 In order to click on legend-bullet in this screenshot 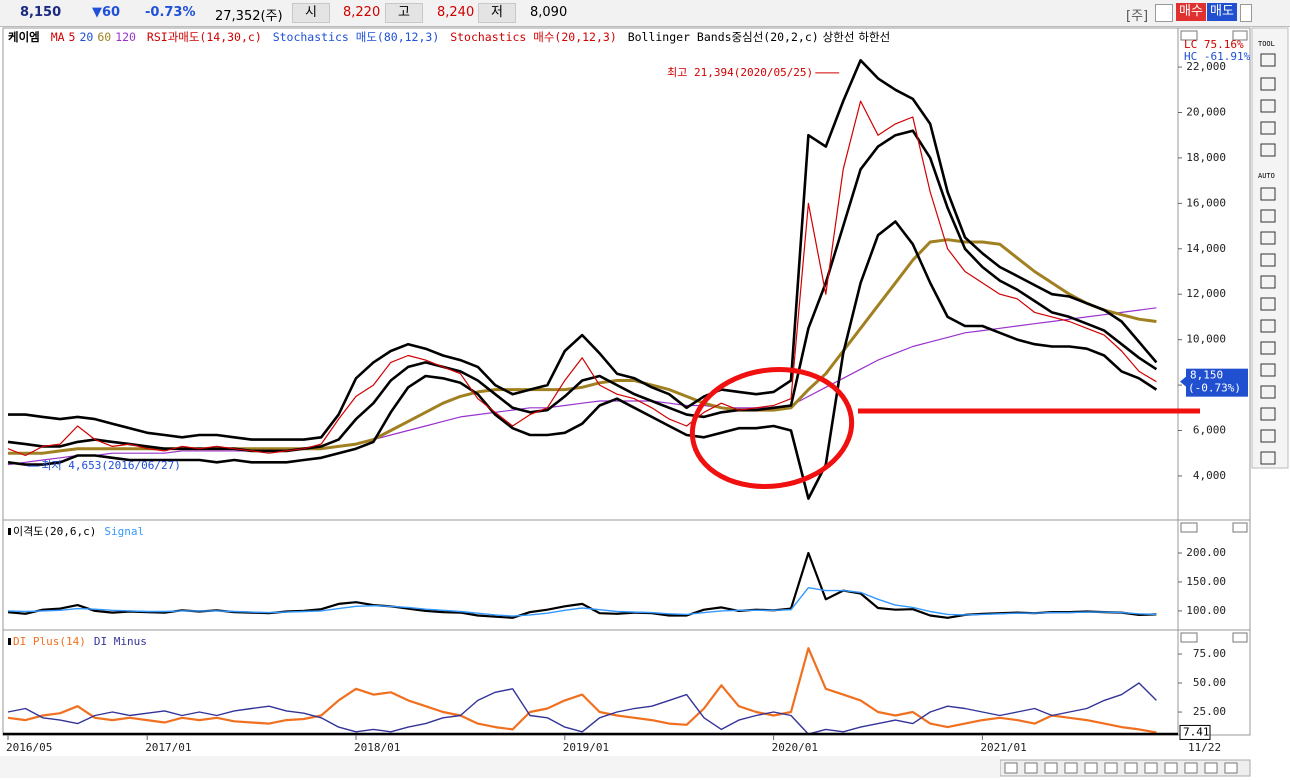, I will do `click(9, 641)`.